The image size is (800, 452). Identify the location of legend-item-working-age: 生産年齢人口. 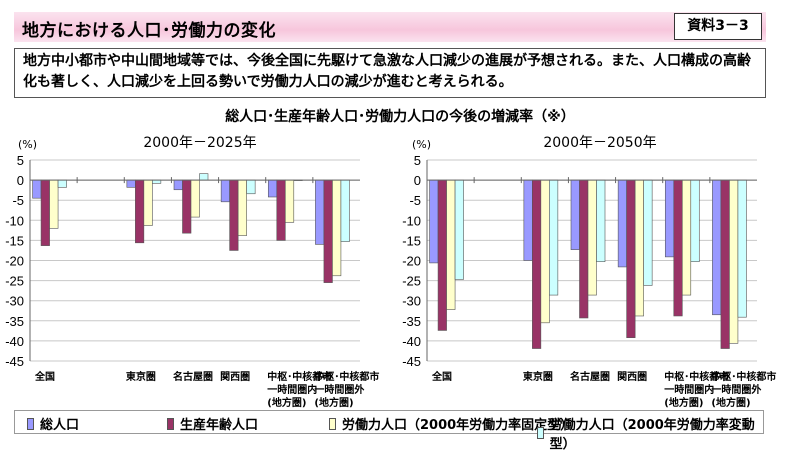
(212, 423).